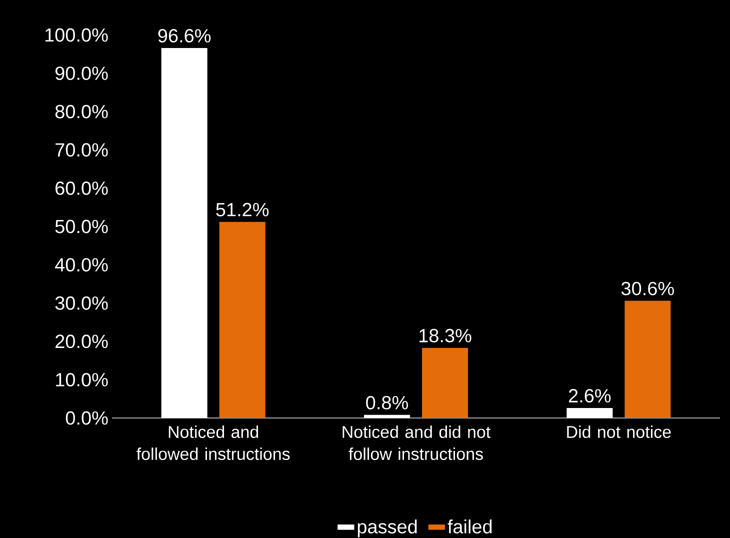  I want to click on legend-label: passed, so click(387, 529).